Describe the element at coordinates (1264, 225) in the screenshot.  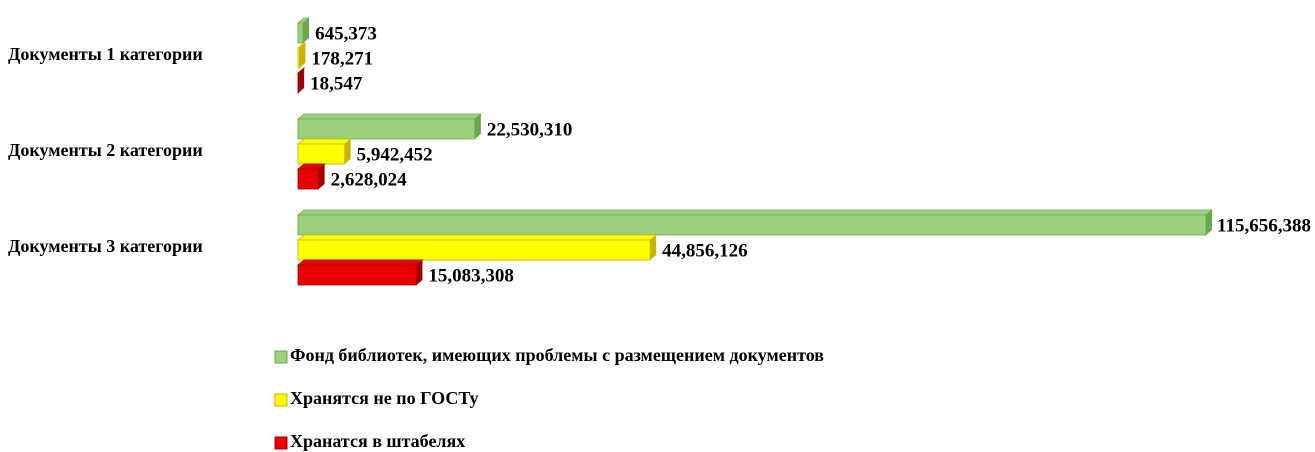
I see `value-label: 115,656,388` at that location.